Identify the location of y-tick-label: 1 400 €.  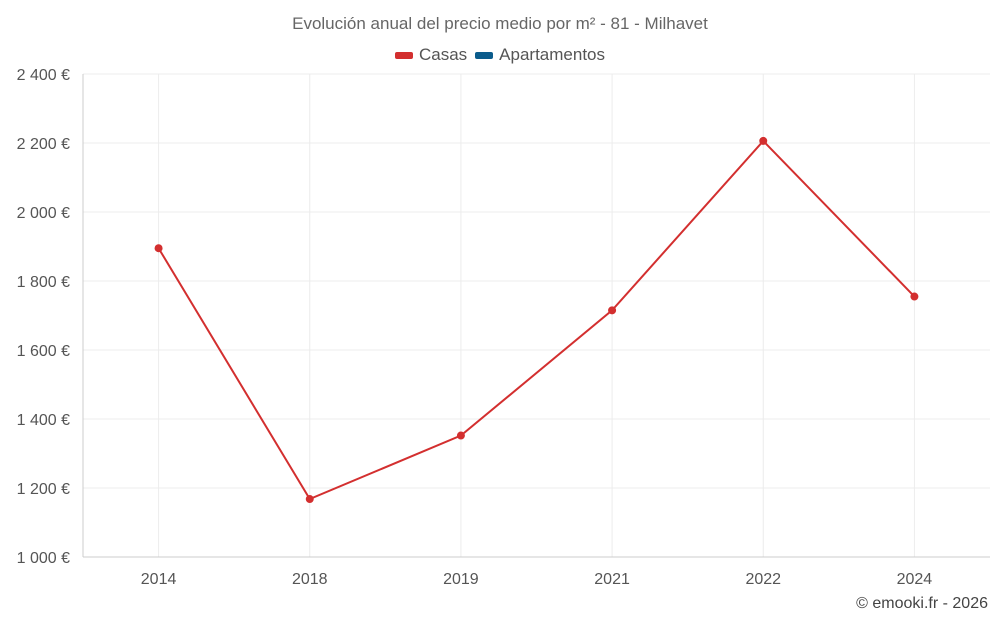
(43, 420).